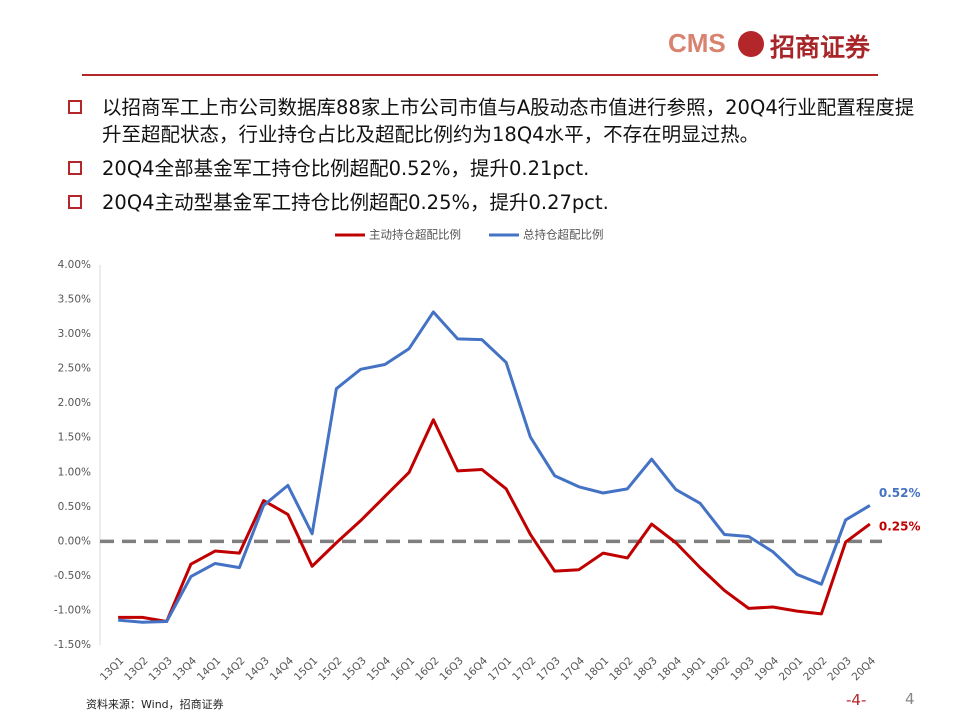 The width and height of the screenshot is (959, 719). I want to click on y-tick-label: 4.00%, so click(74, 265).